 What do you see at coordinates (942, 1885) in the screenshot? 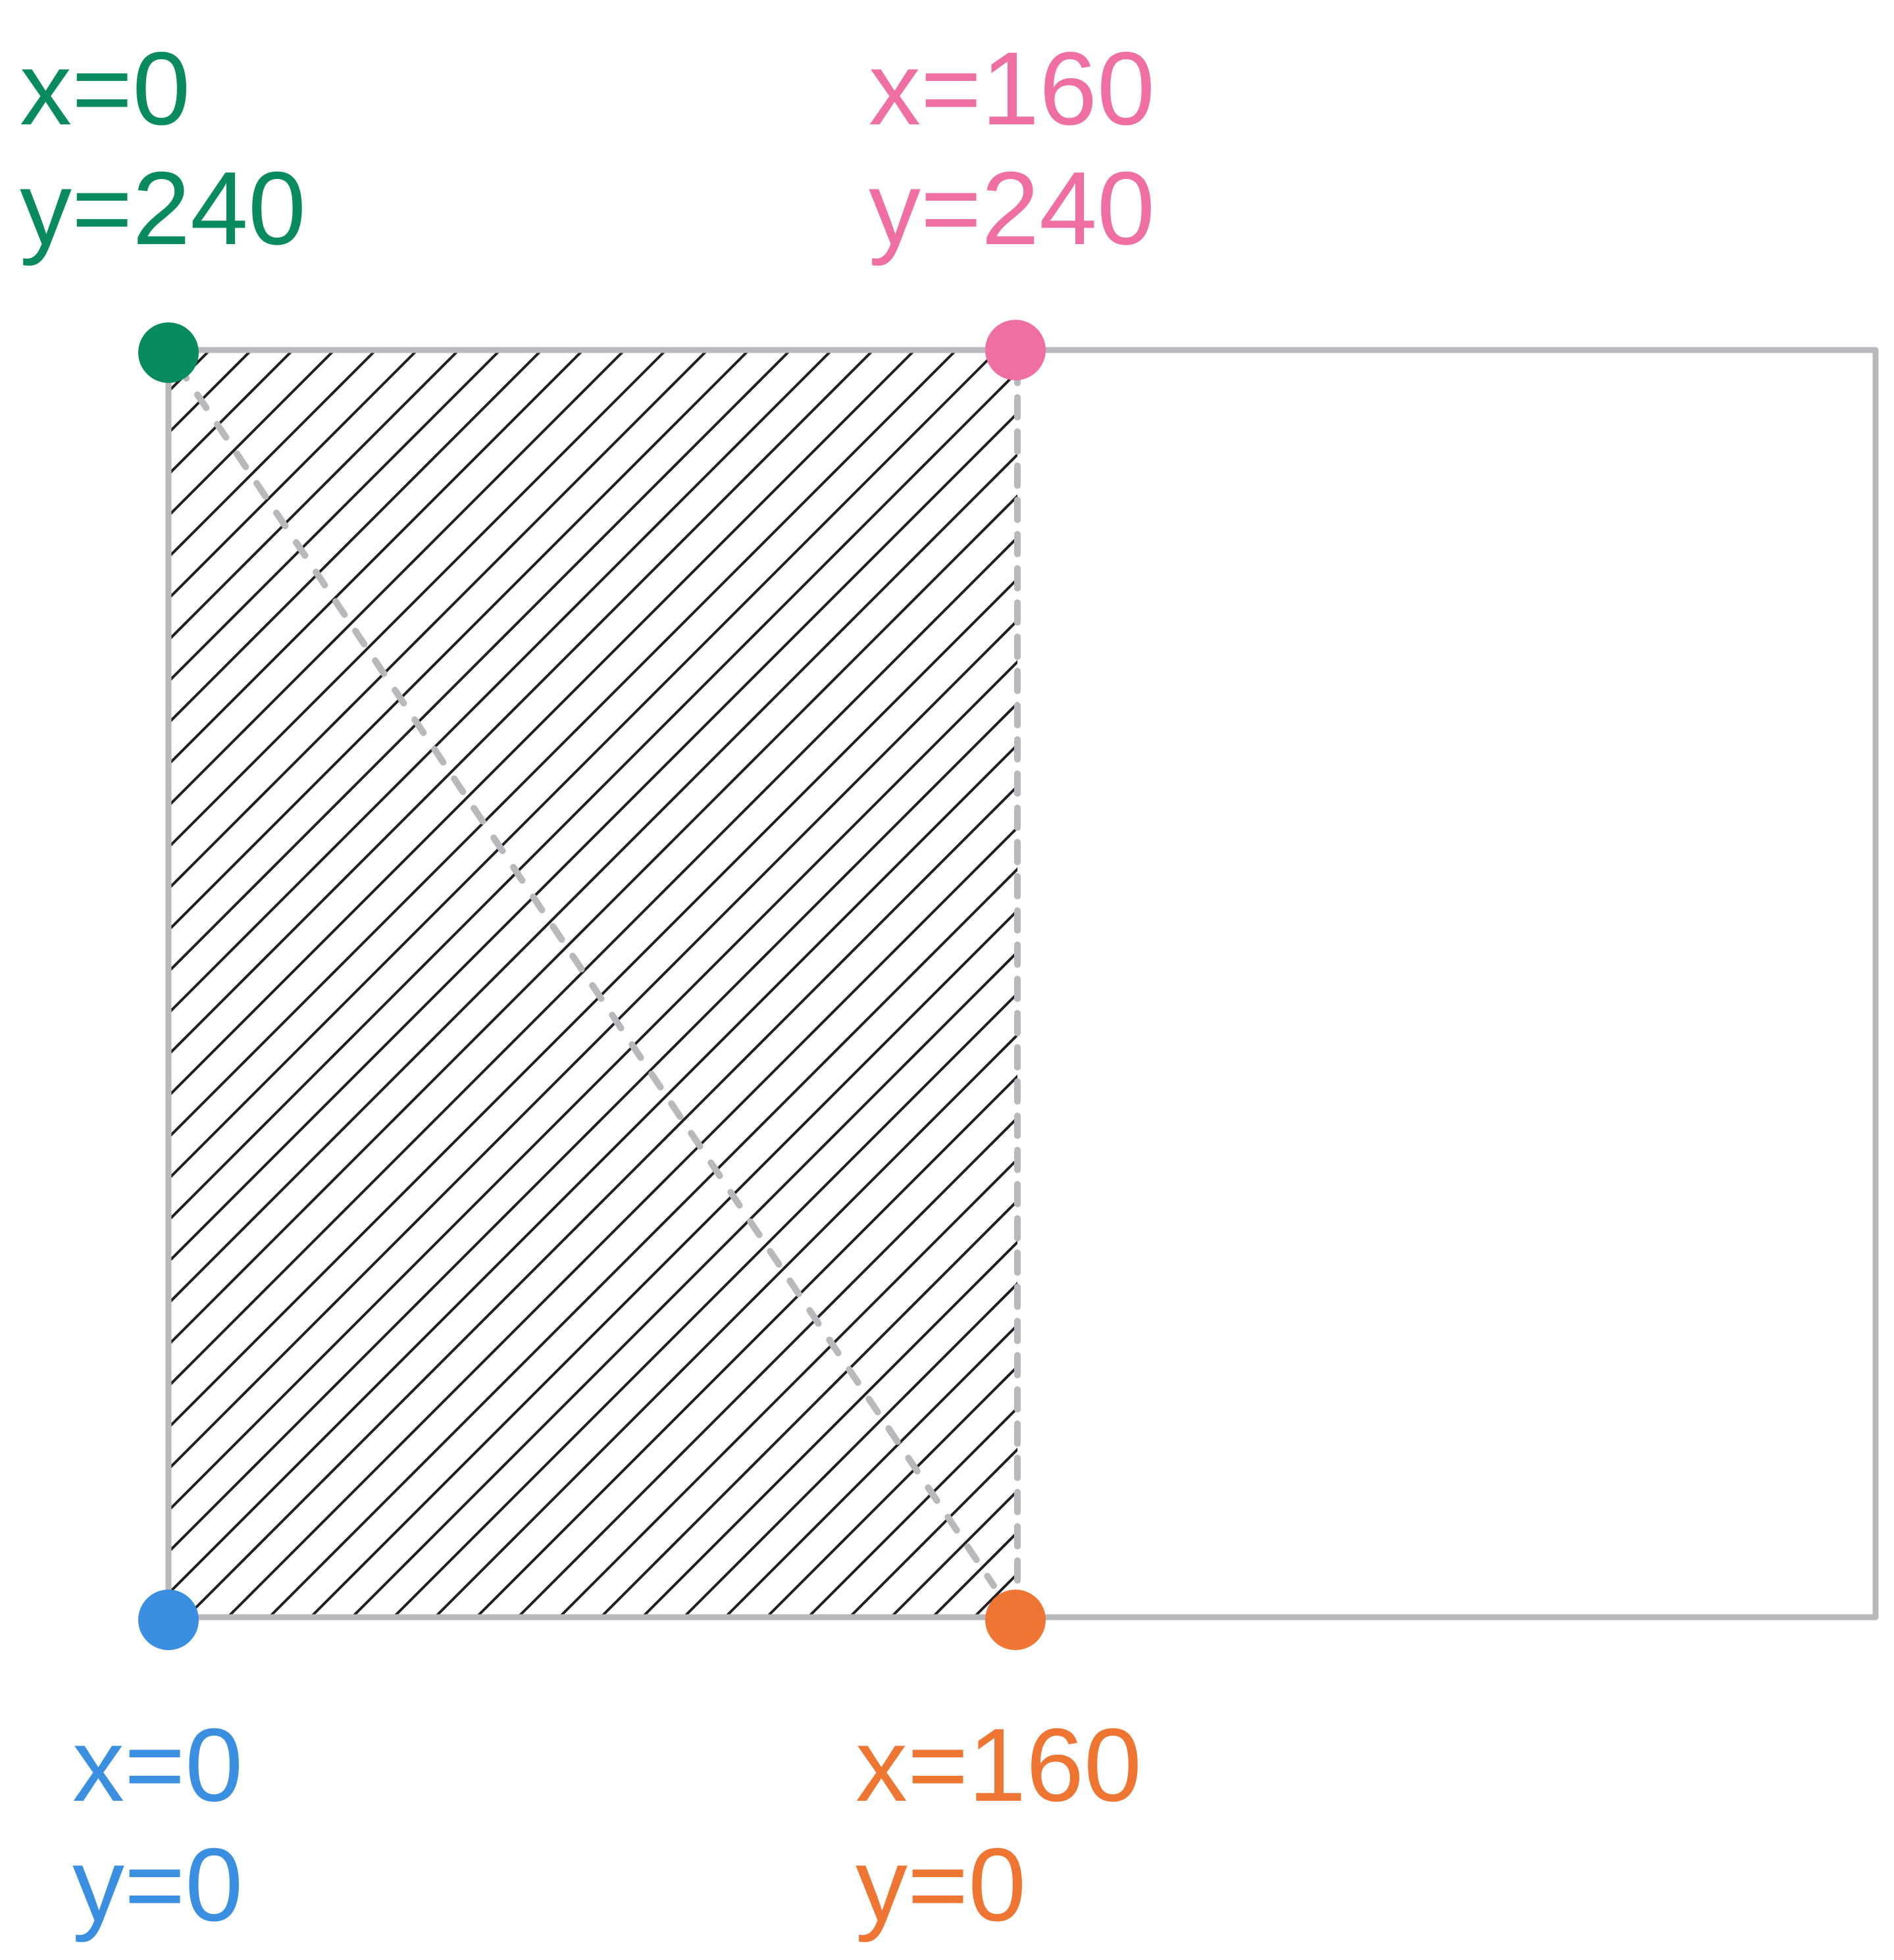
I see `bottom-right-y-text: y=0` at bounding box center [942, 1885].